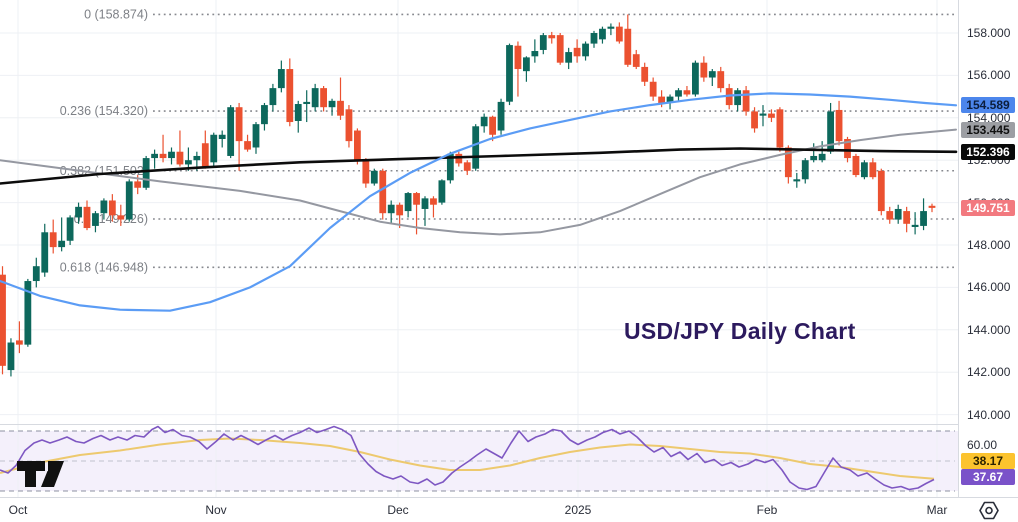 The height and width of the screenshot is (522, 1018). What do you see at coordinates (988, 151) in the screenshot?
I see `price-label-152.396: 152.396` at bounding box center [988, 151].